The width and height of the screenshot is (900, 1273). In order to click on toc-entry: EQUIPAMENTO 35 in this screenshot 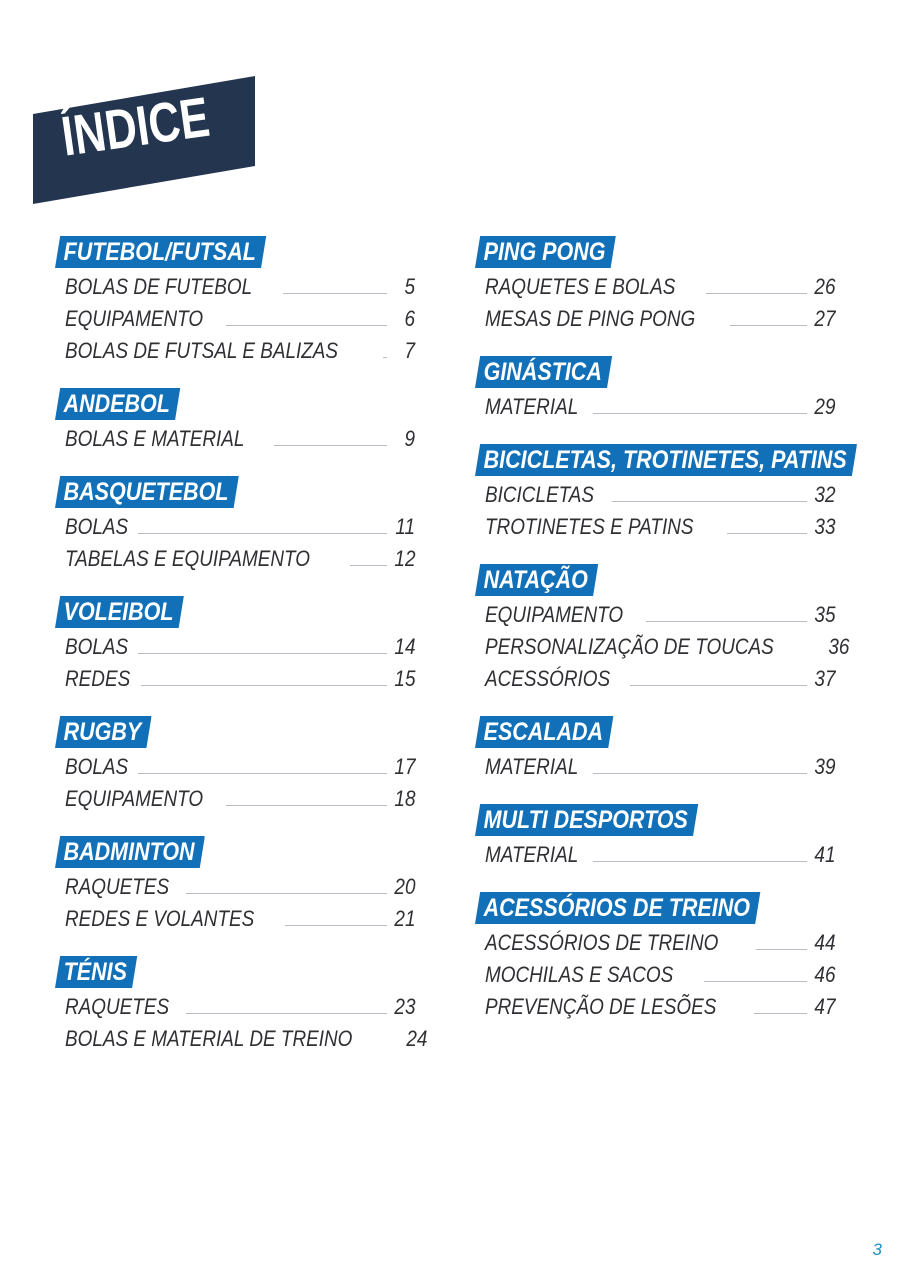, I will do `click(655, 612)`.